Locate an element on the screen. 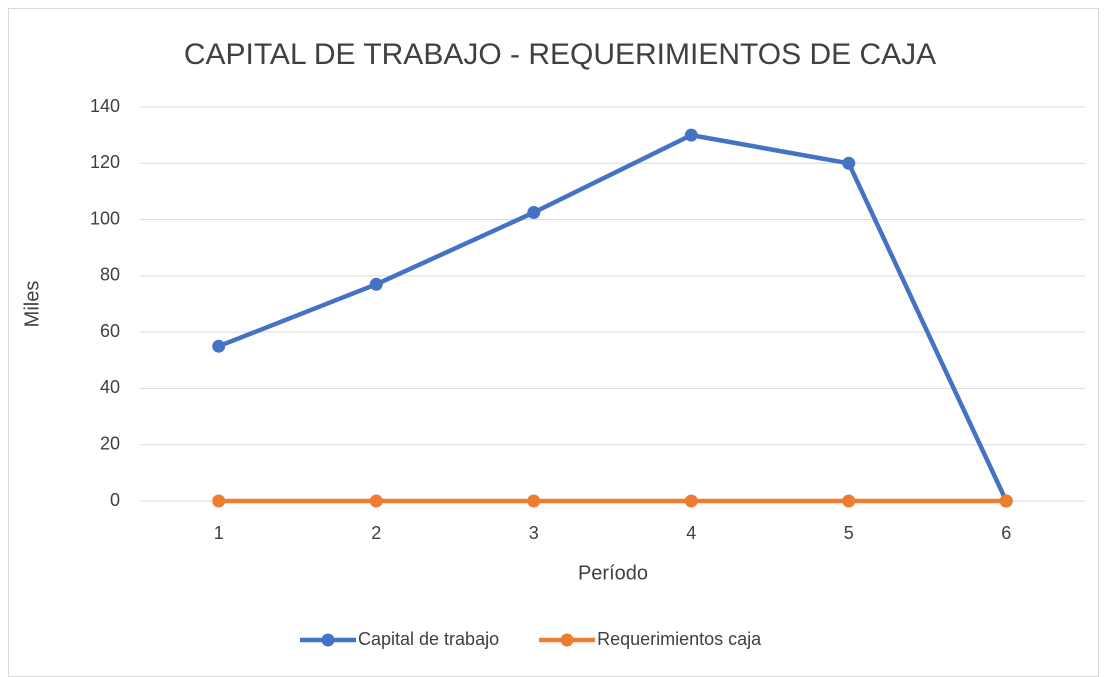 The height and width of the screenshot is (677, 1107). legend-label: Requerimientos caja is located at coordinates (679, 639).